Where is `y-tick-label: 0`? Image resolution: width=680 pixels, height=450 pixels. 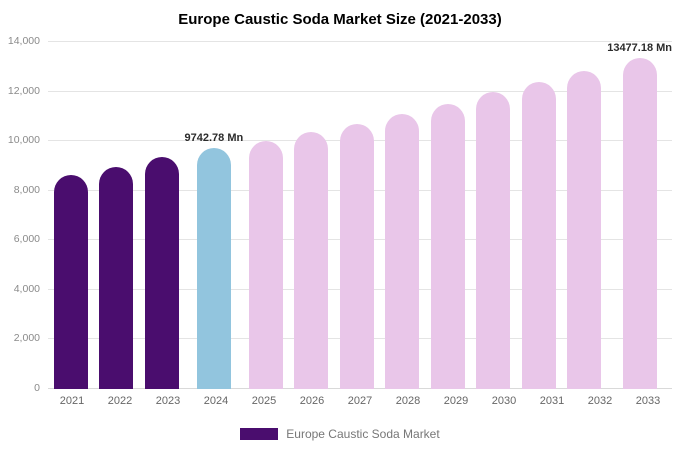 y-tick-label: 0 is located at coordinates (37, 388).